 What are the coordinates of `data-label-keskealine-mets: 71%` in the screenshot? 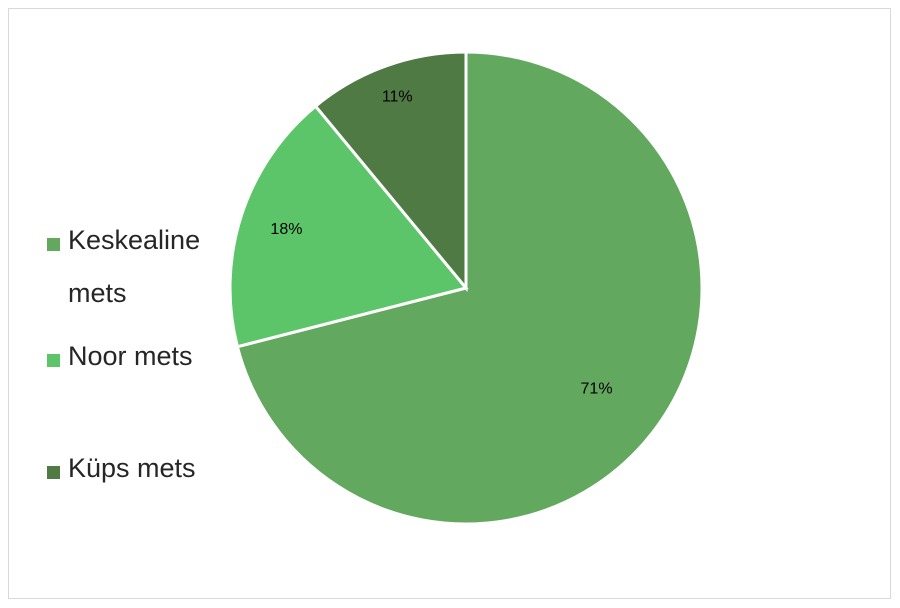 It's located at (597, 388).